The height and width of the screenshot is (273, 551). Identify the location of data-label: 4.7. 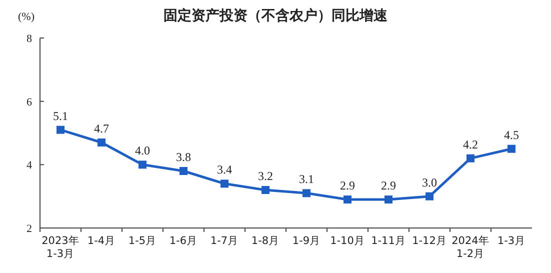
(101, 129).